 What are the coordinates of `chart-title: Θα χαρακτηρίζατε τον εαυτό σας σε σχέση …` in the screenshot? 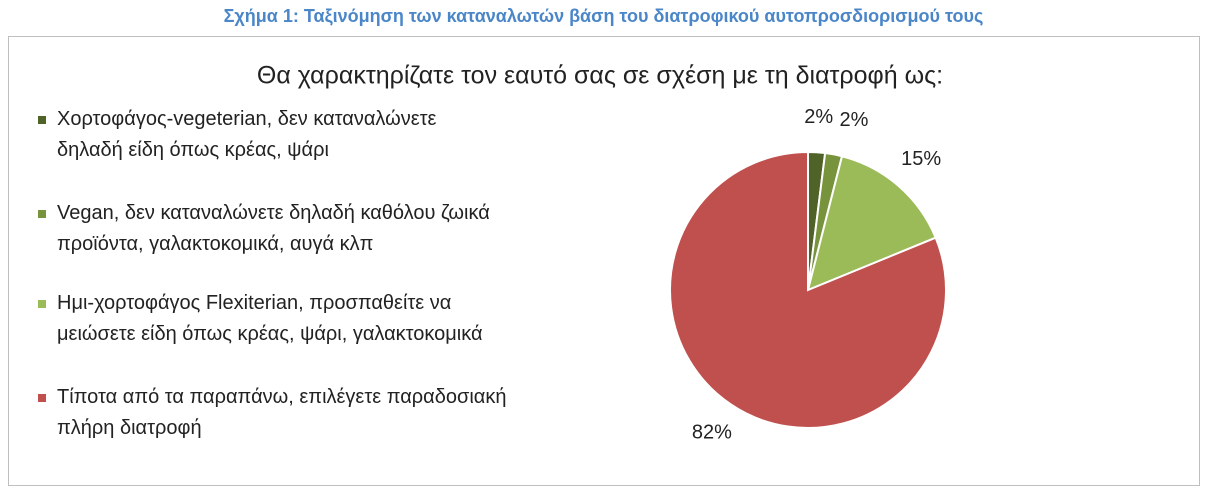 It's located at (600, 76).